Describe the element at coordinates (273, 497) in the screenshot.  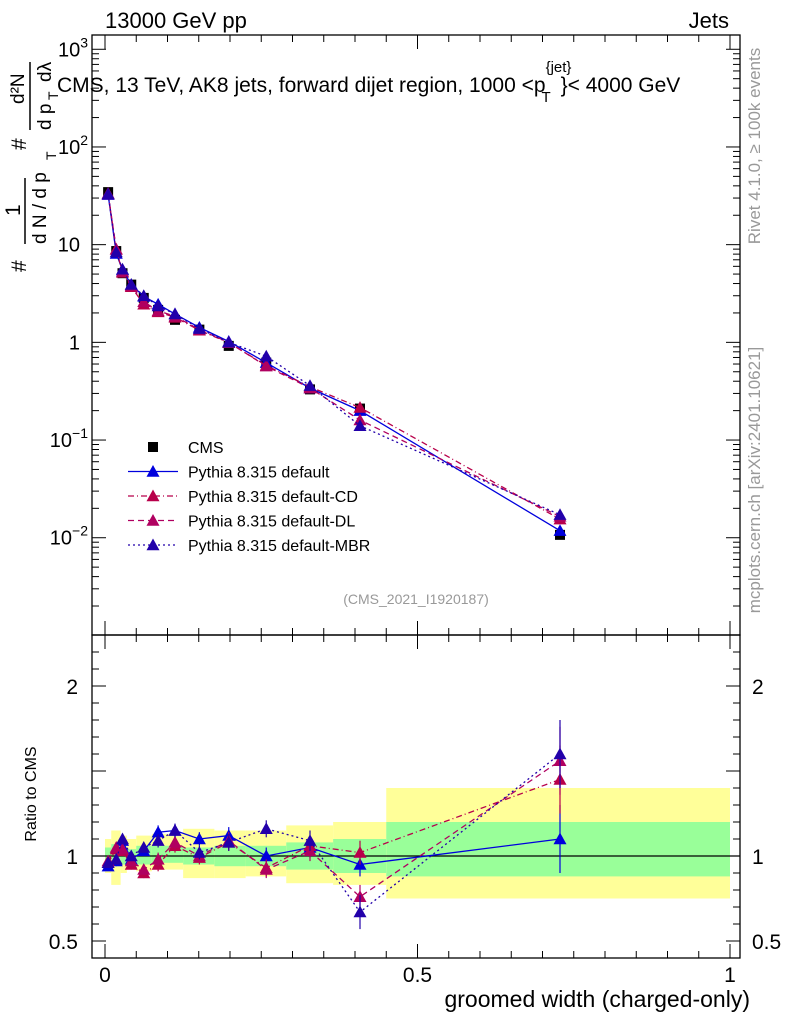
I see `legend-label: Pythia 8.315 default-CD` at that location.